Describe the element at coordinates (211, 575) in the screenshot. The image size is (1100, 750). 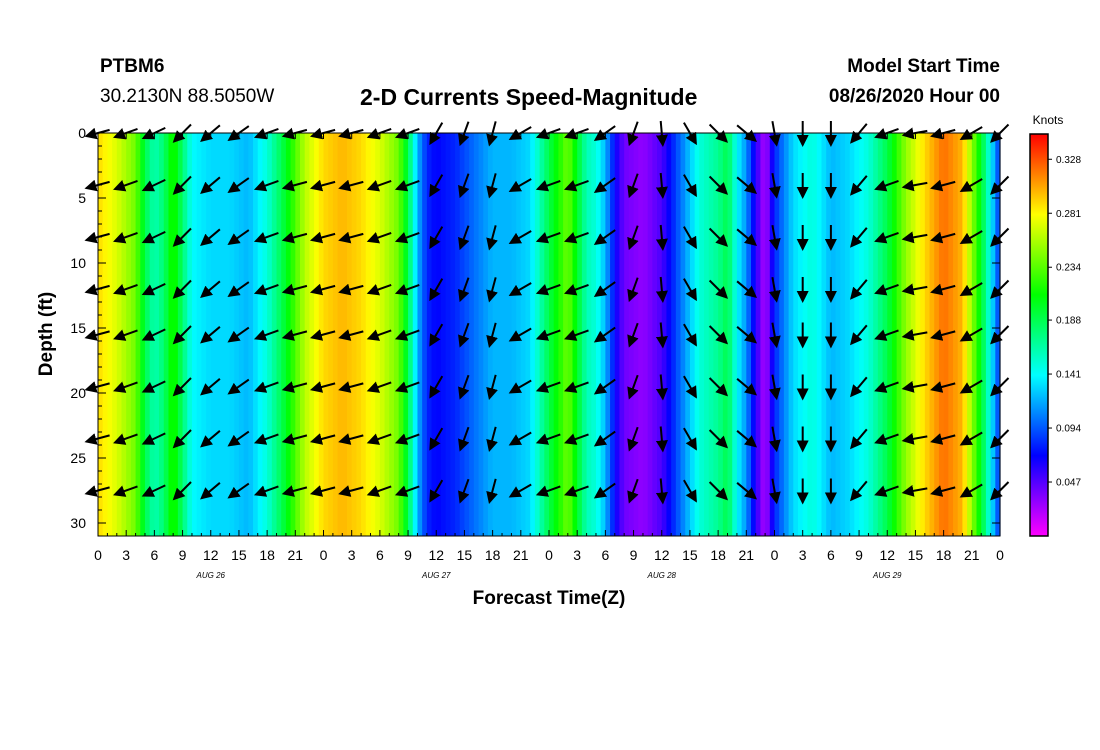
I see `x-day-label: AUG 26` at that location.